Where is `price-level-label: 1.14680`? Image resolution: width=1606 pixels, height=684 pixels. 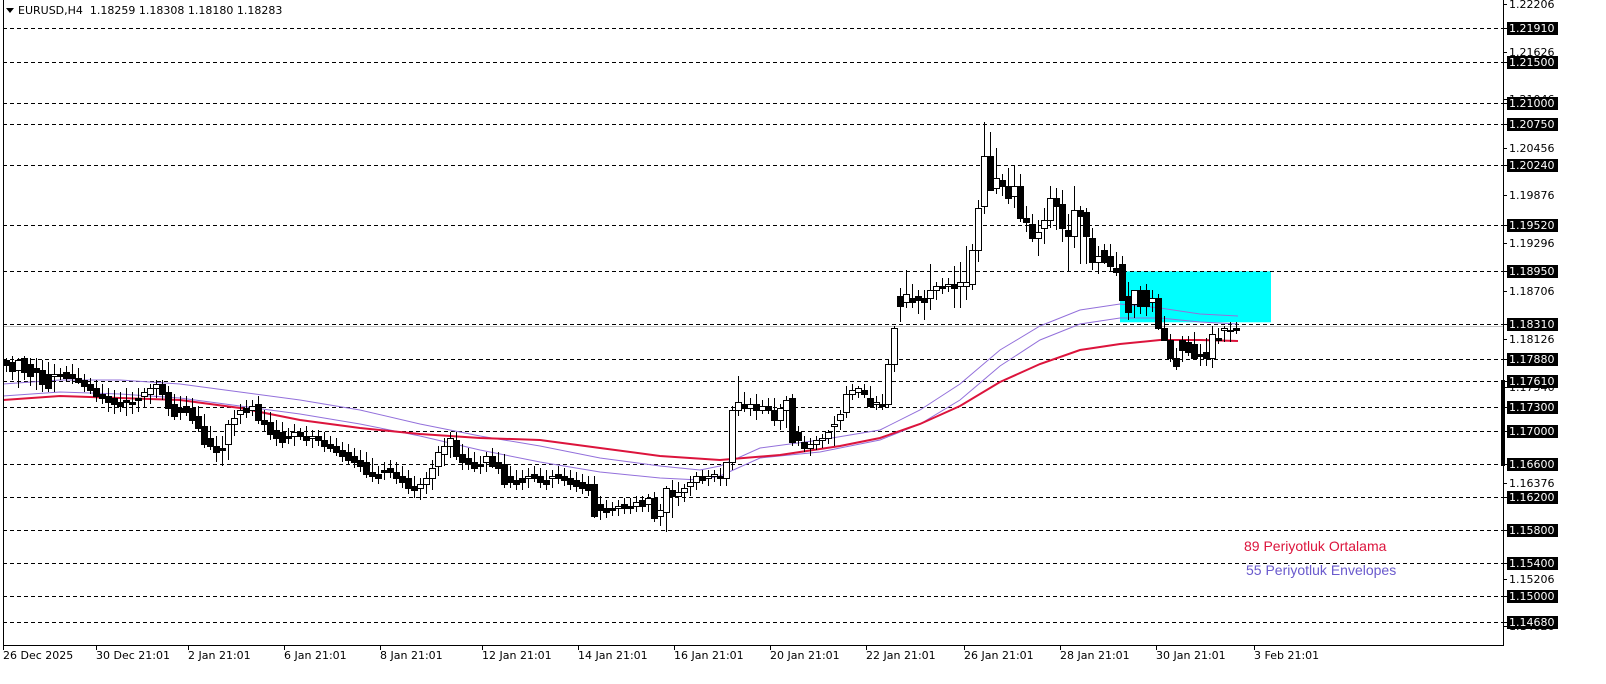 price-level-label: 1.14680 is located at coordinates (1532, 622).